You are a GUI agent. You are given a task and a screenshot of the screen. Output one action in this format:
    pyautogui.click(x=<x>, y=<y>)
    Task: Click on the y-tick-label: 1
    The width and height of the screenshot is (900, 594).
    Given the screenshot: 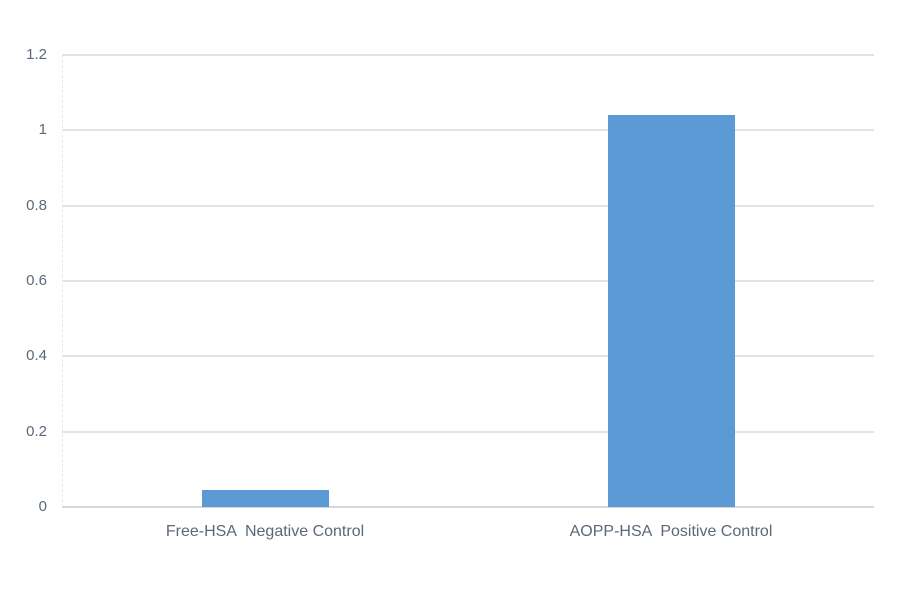 What is the action you would take?
    pyautogui.click(x=42, y=130)
    